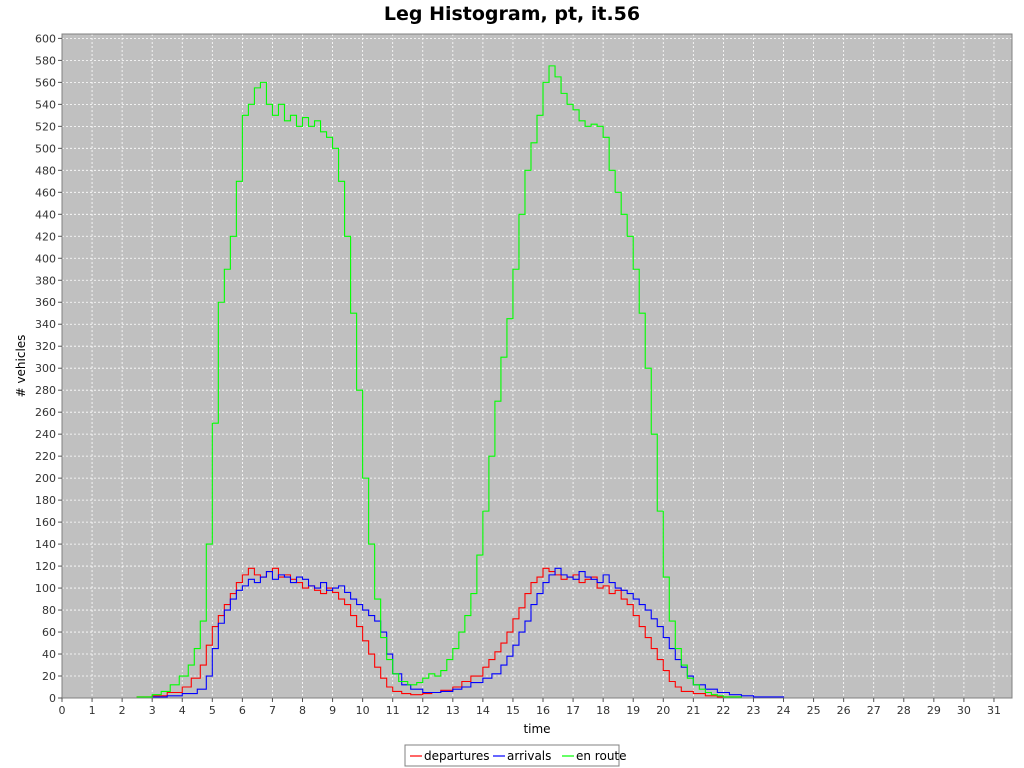 Image resolution: width=1024 pixels, height=768 pixels. What do you see at coordinates (45, 192) in the screenshot?
I see `y-tick-label: 460` at bounding box center [45, 192].